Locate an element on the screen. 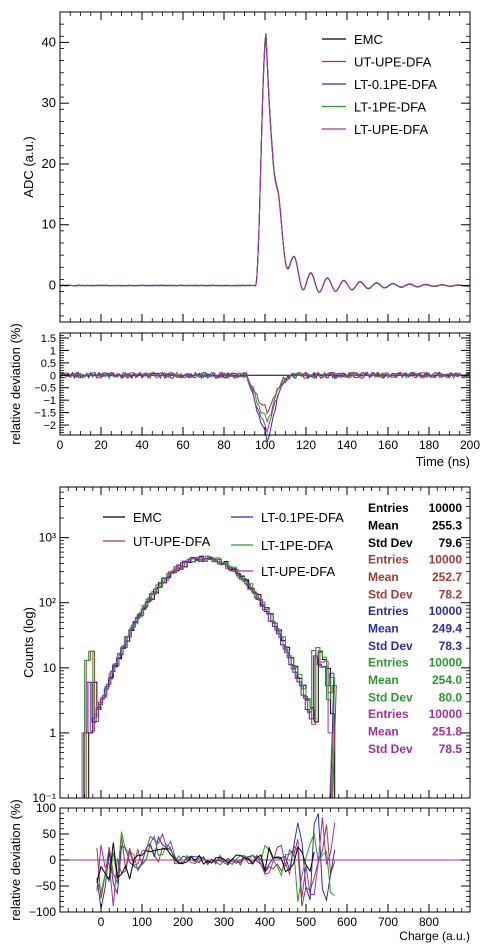 The height and width of the screenshot is (952, 500). charge-deviation-line-lt-upe-dfa is located at coordinates (216, 862).